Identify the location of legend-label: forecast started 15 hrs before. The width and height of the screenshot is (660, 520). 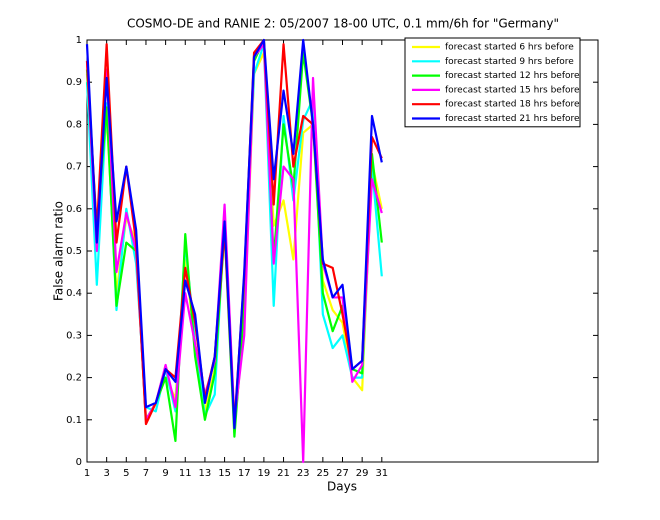
(512, 90).